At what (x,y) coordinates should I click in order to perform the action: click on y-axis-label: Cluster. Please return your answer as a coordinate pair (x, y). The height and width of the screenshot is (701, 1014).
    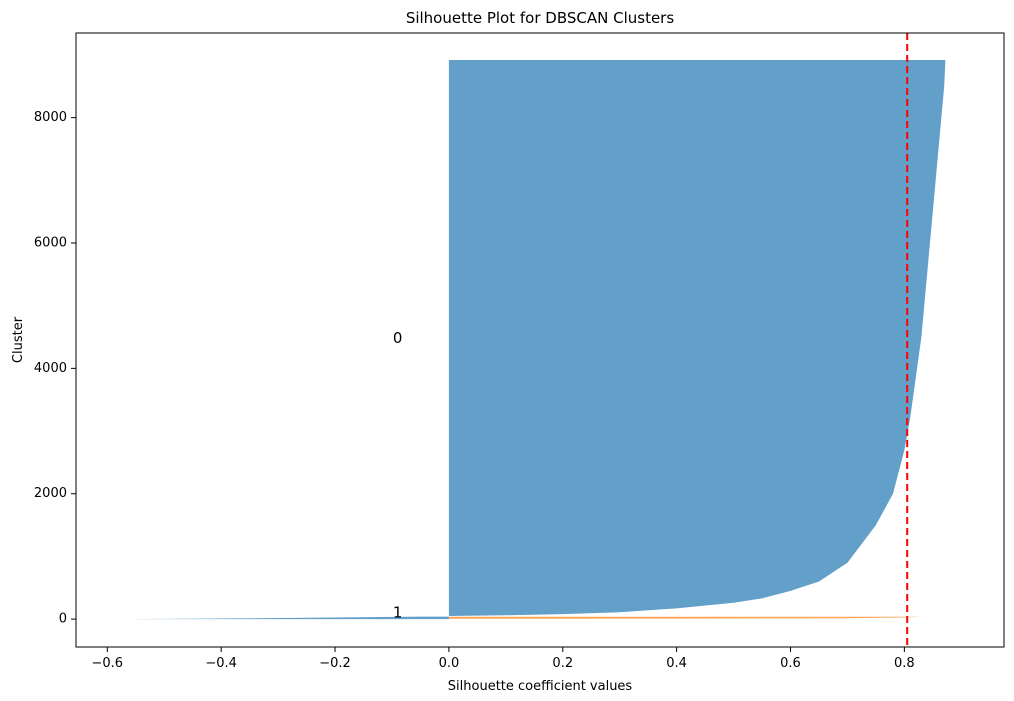
    Looking at the image, I should click on (18, 339).